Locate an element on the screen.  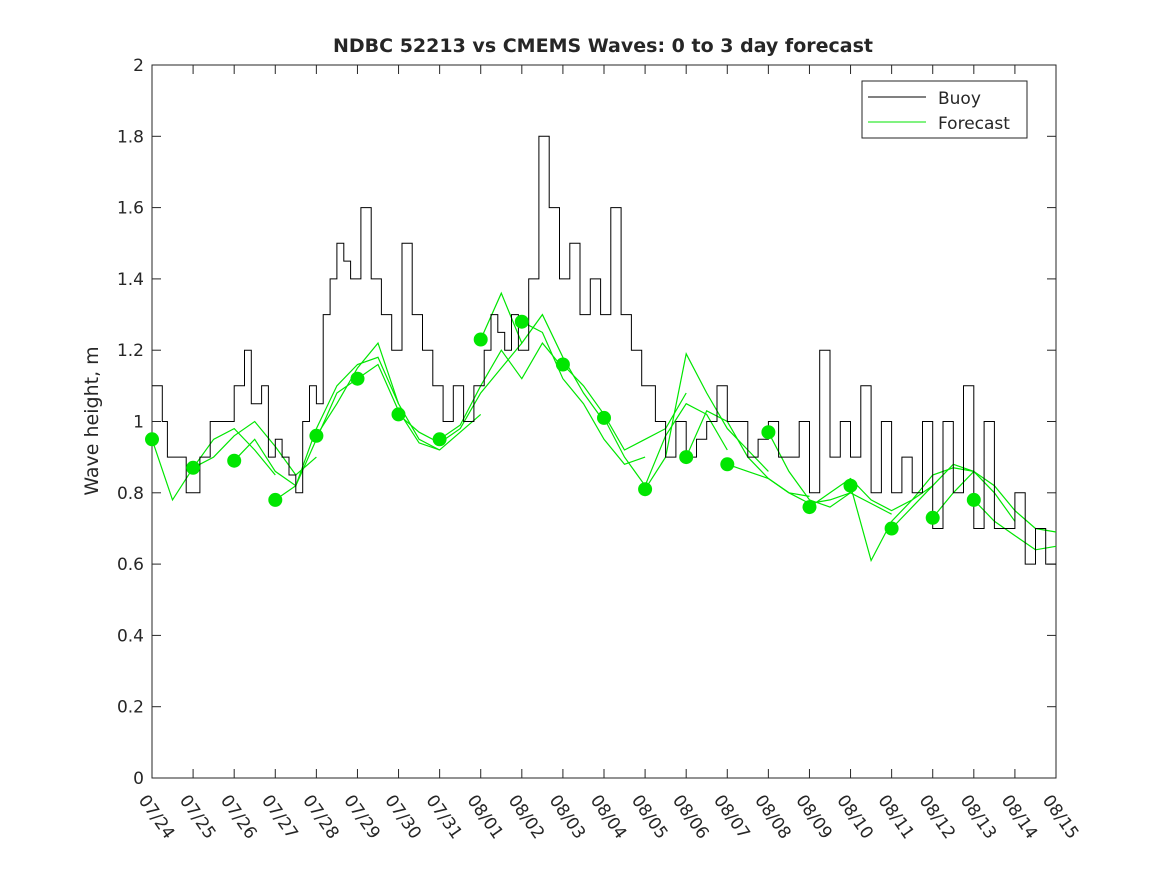
legend: Buoy Forecast is located at coordinates (944, 109).